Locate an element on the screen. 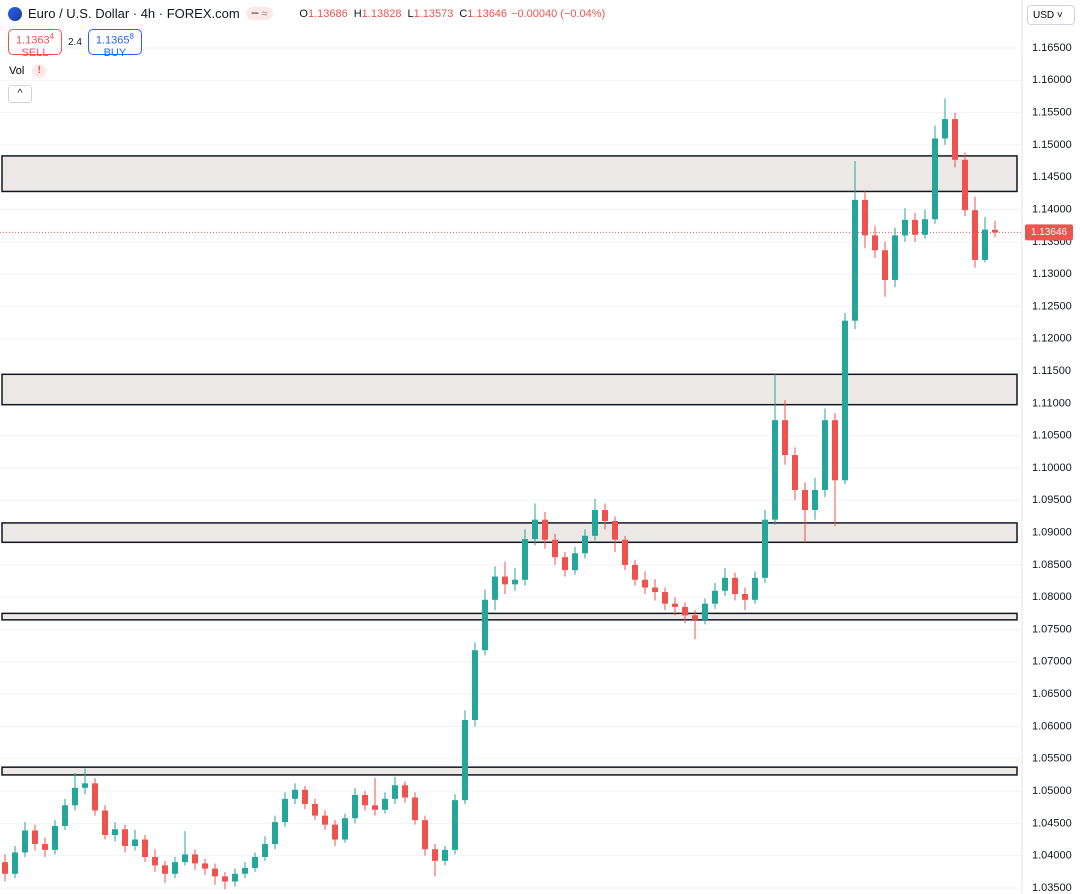 This screenshot has width=1080, height=894. indicator-toggle: ━ ≈ is located at coordinates (259, 13).